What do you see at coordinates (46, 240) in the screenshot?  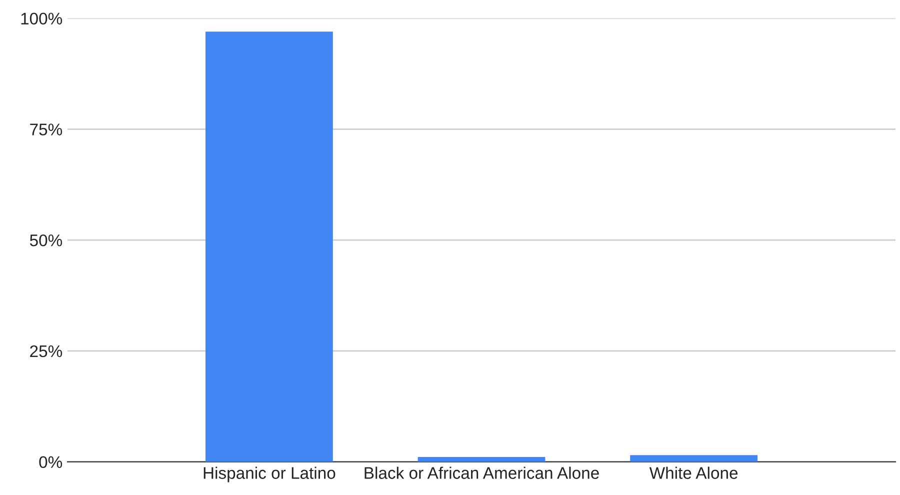 I see `y-tick-label: 50%` at bounding box center [46, 240].